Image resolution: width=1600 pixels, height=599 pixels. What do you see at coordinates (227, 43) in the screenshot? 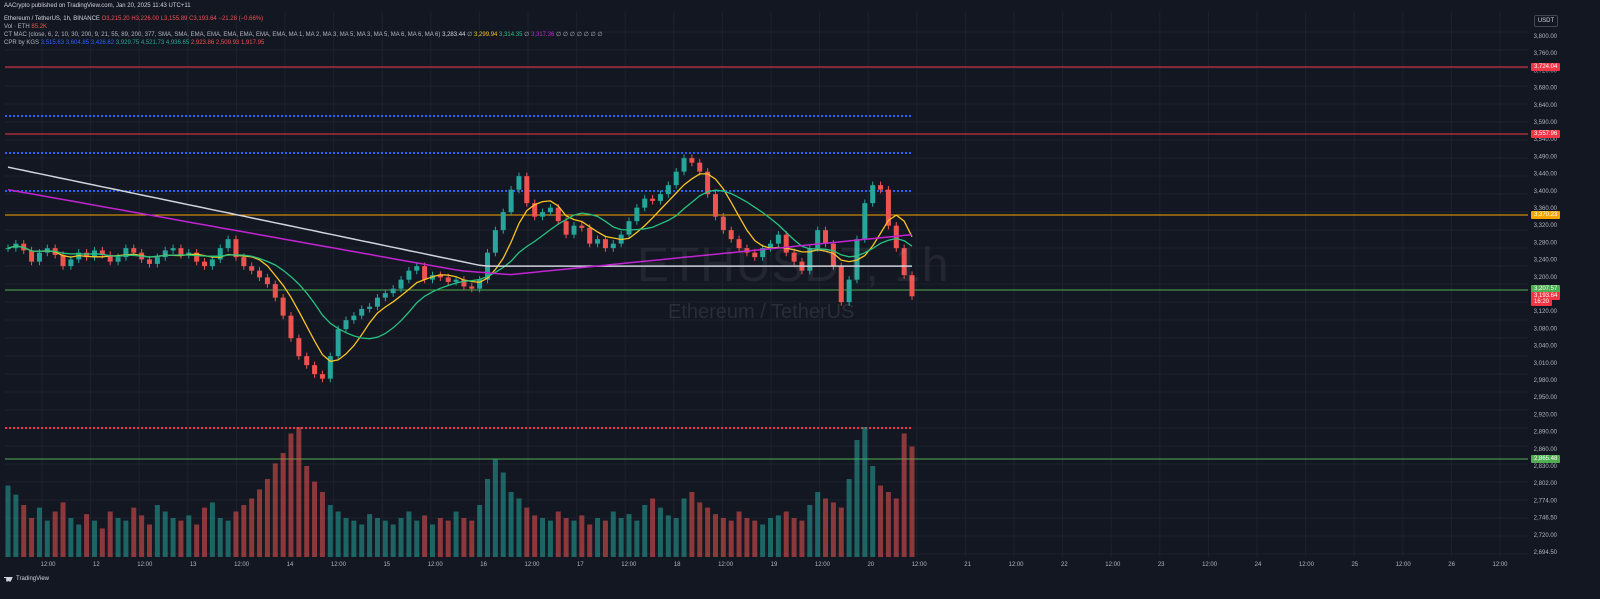
I see `cpr-value-8: 2,509.93` at bounding box center [227, 43].